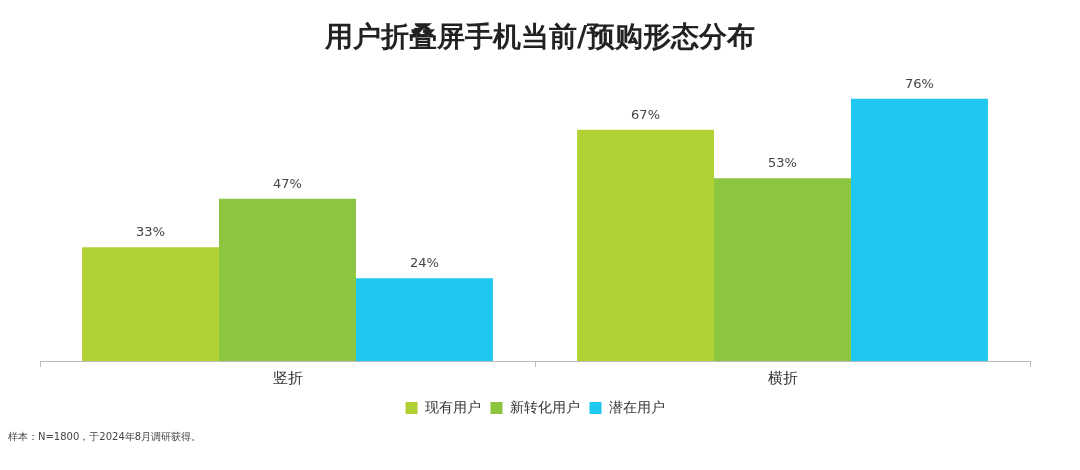 The width and height of the screenshot is (1080, 470). I want to click on legend-label: 新转化用户, so click(544, 406).